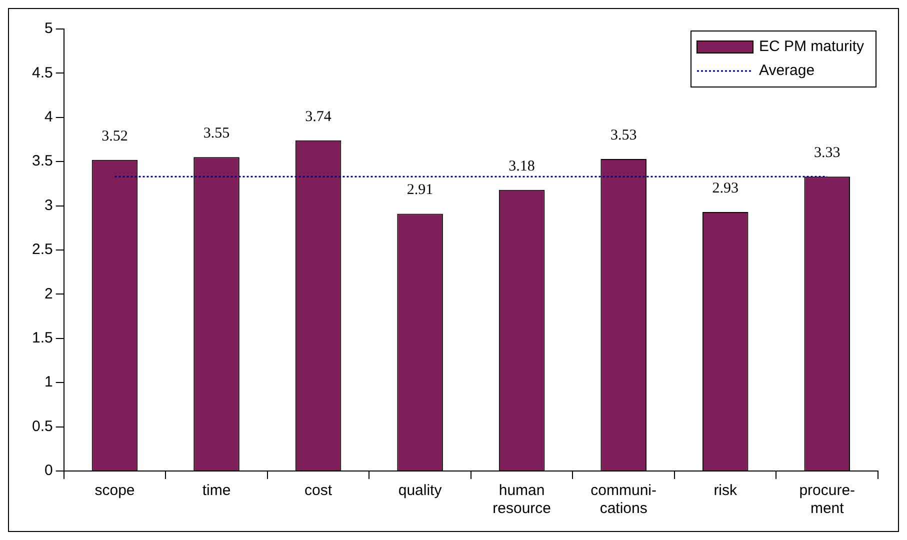  What do you see at coordinates (115, 136) in the screenshot?
I see `data-label: 3.52` at bounding box center [115, 136].